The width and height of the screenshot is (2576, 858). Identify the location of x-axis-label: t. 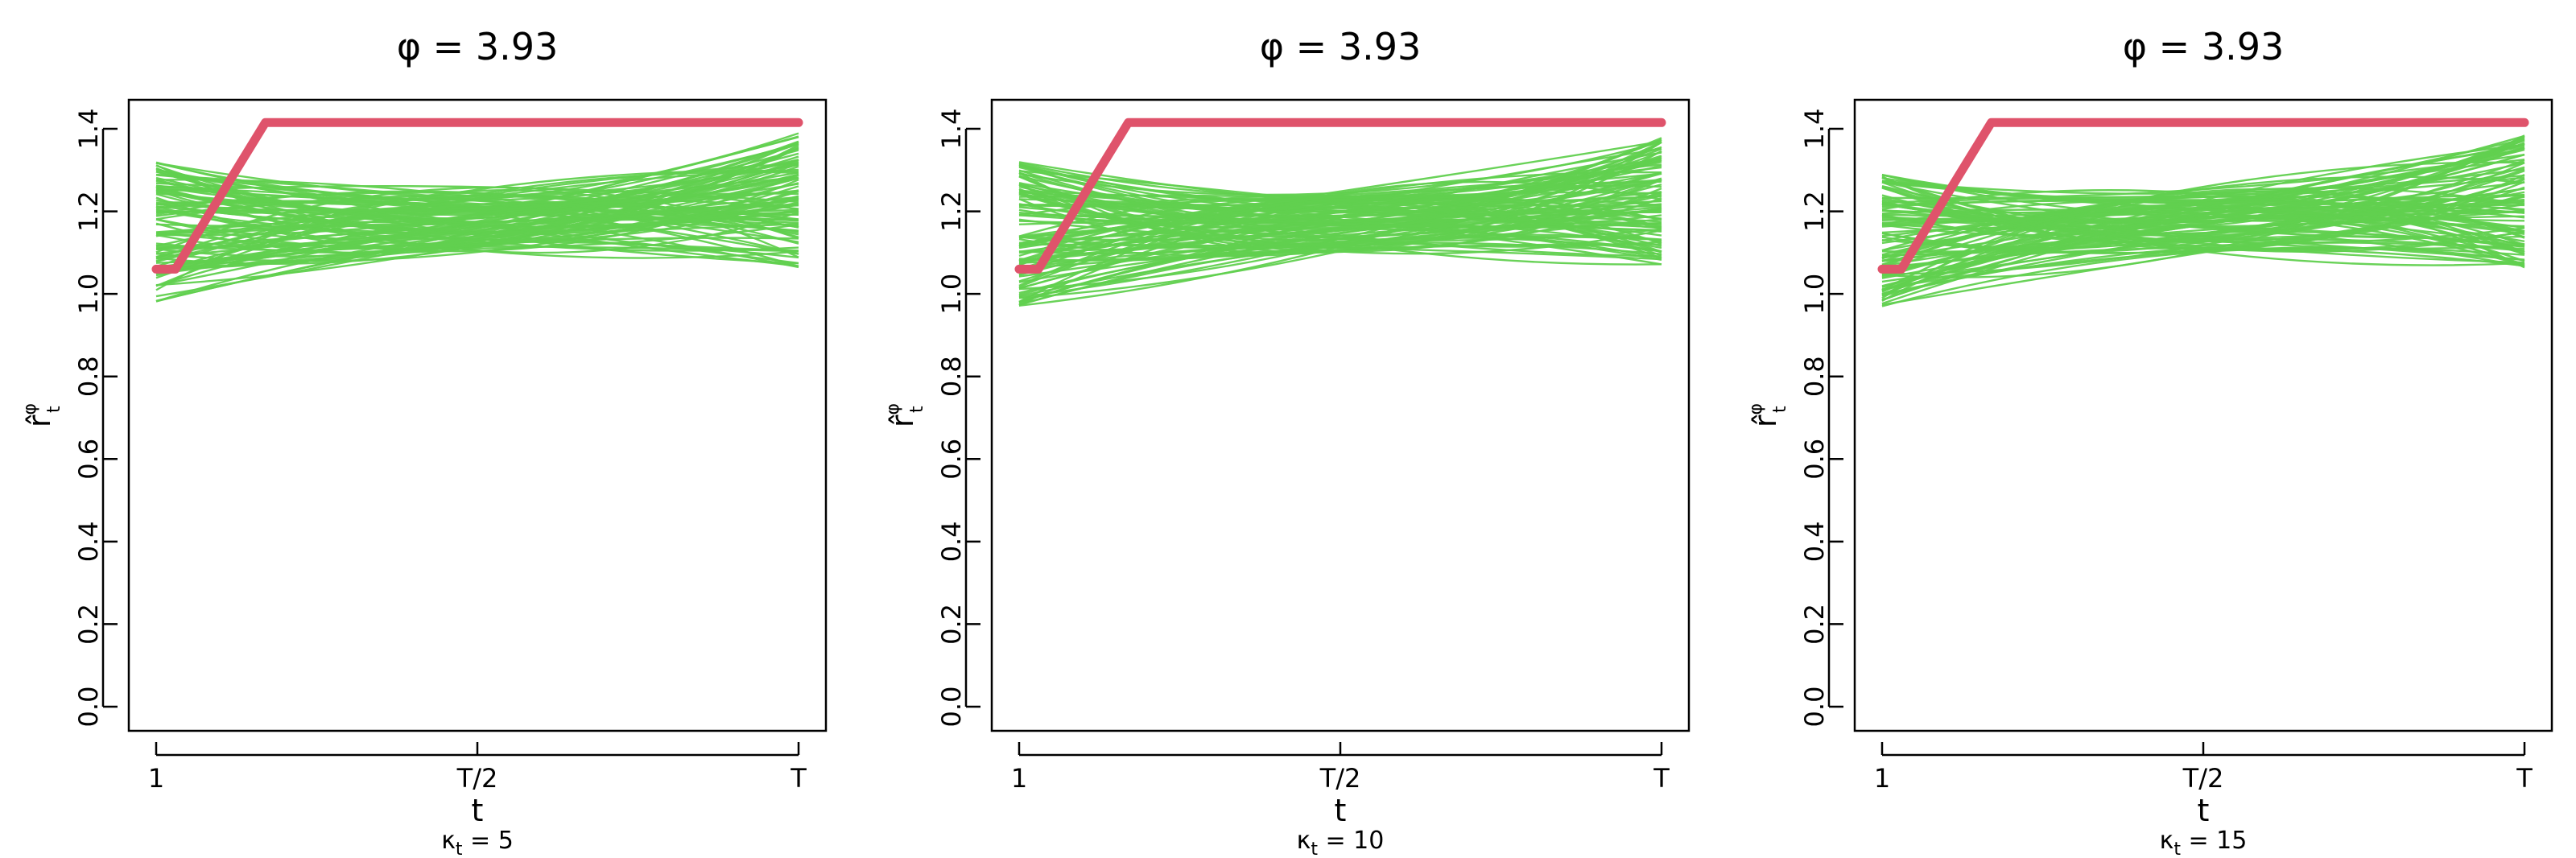
(478, 811).